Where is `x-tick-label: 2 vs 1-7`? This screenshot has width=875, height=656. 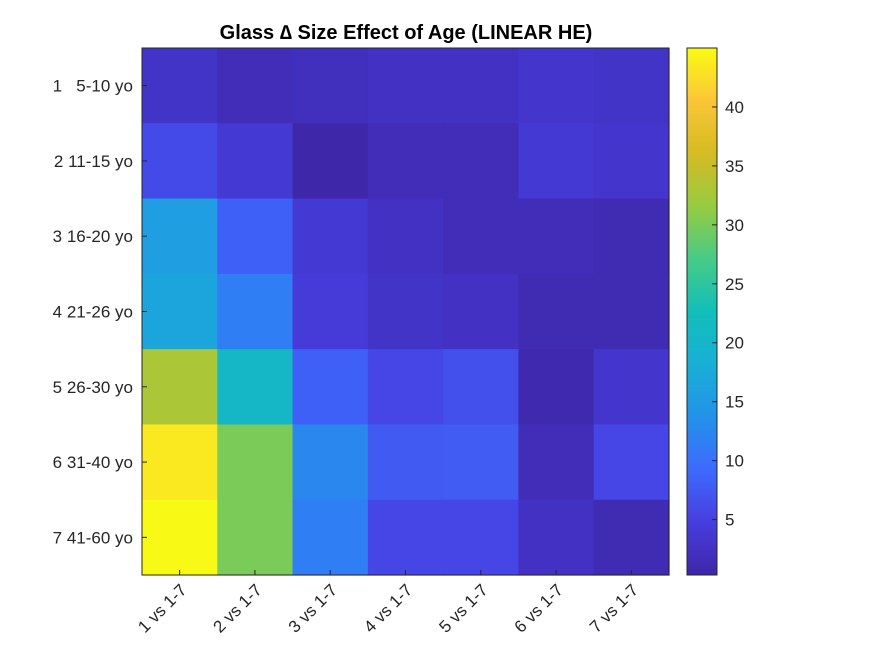
x-tick-label: 2 vs 1-7 is located at coordinates (238, 608).